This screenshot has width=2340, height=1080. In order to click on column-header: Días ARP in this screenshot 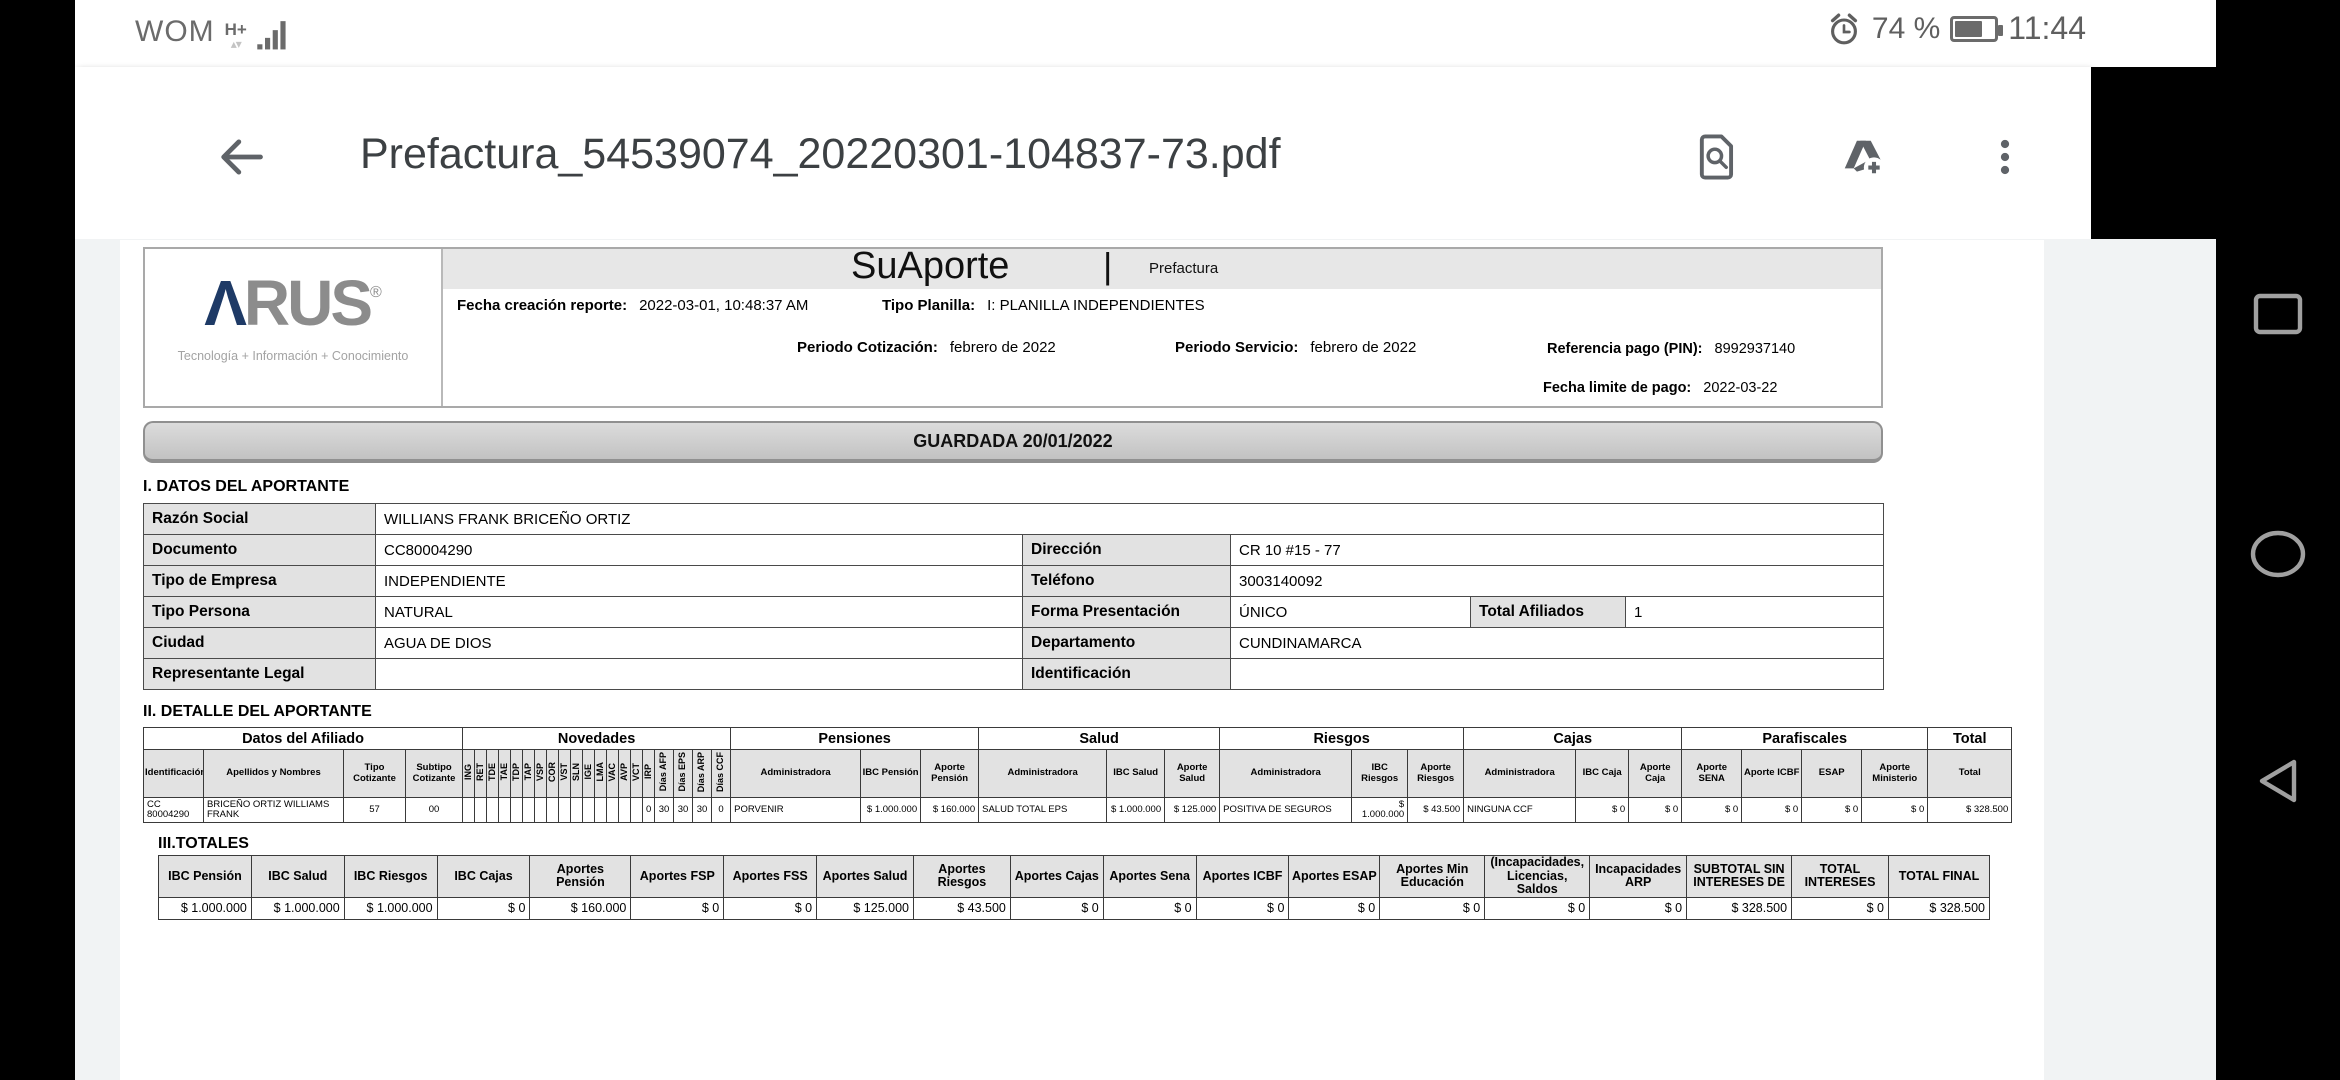, I will do `click(702, 773)`.